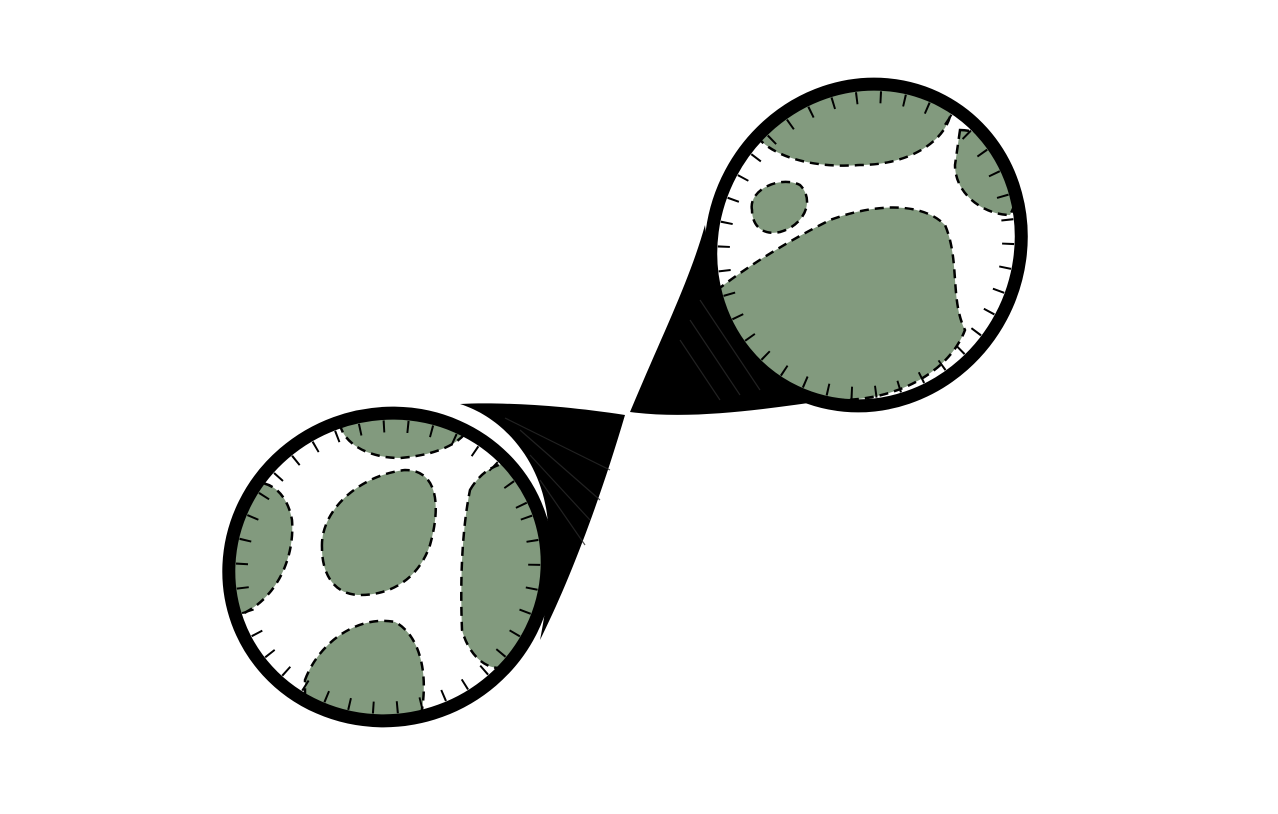  Describe the element at coordinates (779, 207) in the screenshot. I see `upper-island` at that location.